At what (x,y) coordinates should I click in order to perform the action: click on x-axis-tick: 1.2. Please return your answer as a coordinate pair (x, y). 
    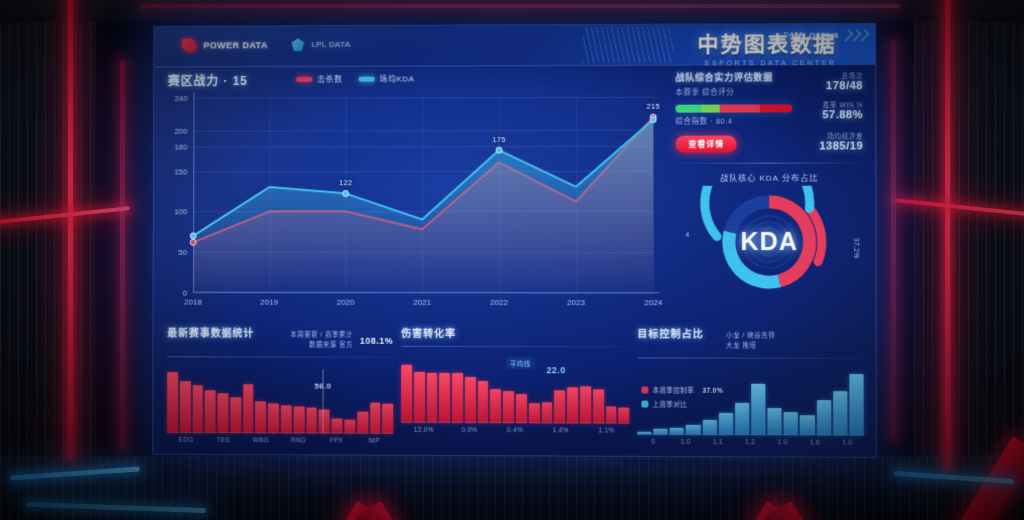
    Looking at the image, I should click on (750, 442).